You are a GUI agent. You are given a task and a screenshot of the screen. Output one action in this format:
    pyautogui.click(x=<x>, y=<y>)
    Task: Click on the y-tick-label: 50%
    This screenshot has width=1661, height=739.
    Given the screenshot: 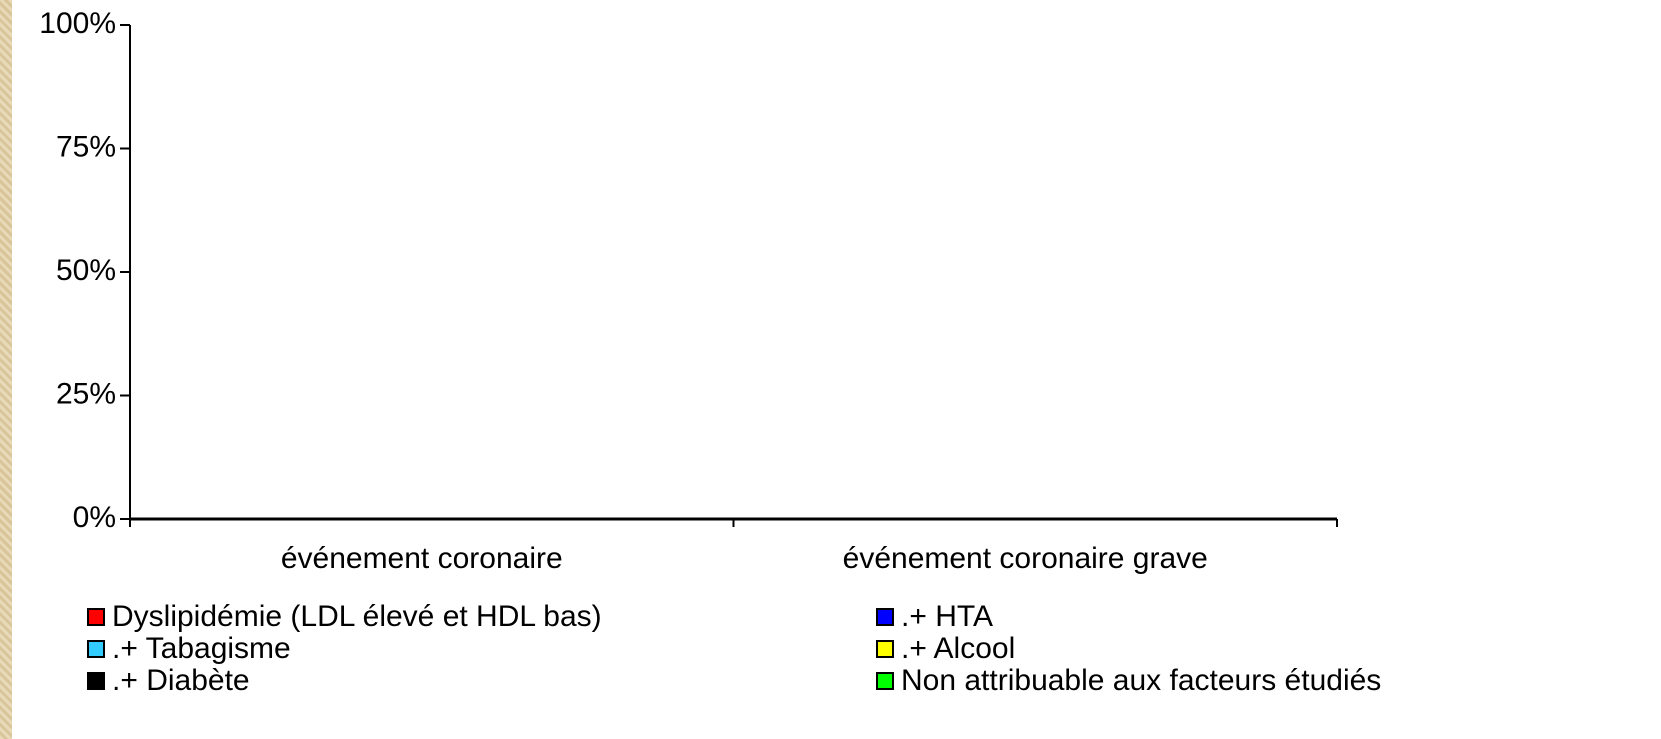 What is the action you would take?
    pyautogui.click(x=86, y=270)
    